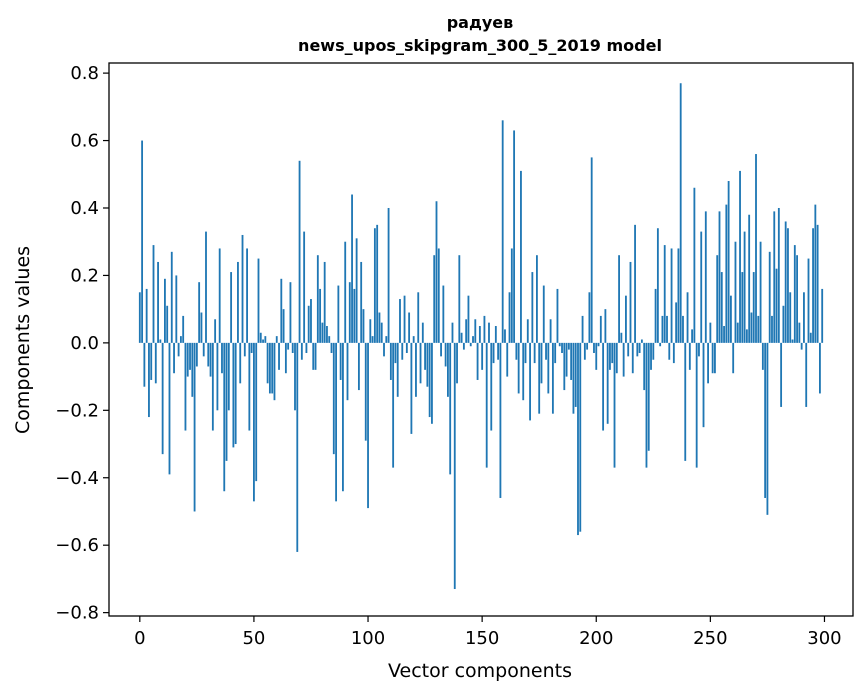 The width and height of the screenshot is (867, 696). Describe the element at coordinates (82, 343) in the screenshot. I see `y-axis-ticks: 0.8 0.6 0.4 0.2 0.0 −0.2 −0.4 −0.6 −0.8` at that location.